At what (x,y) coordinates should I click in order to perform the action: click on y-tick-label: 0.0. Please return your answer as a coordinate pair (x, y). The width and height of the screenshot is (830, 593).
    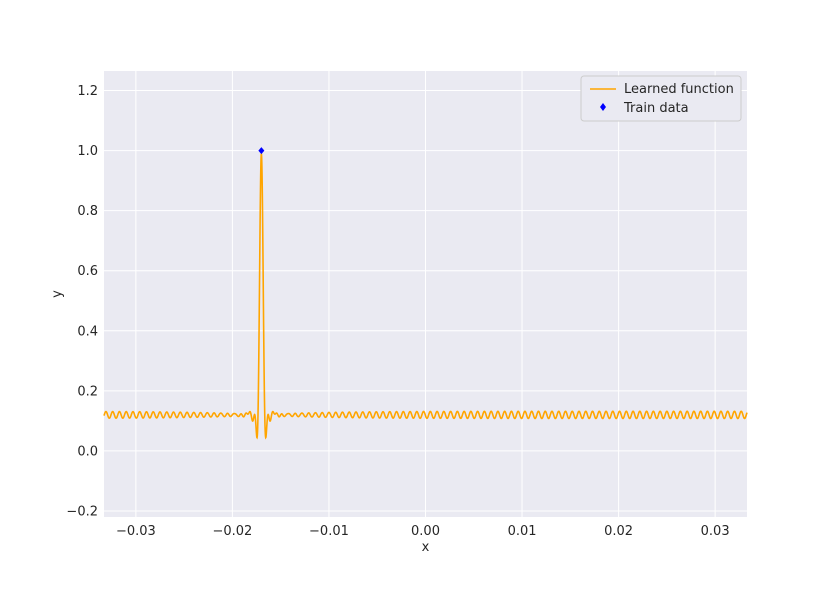
    Looking at the image, I should click on (87, 451).